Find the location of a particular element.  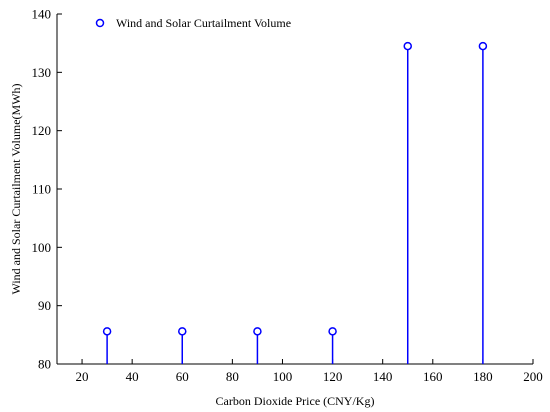

y-tick-label: 130 is located at coordinates (42, 72).